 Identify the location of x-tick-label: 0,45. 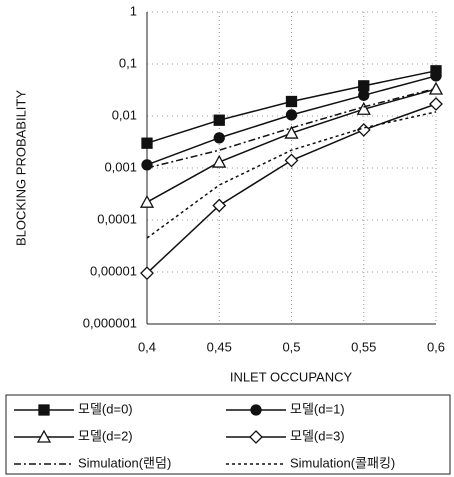
(219, 346).